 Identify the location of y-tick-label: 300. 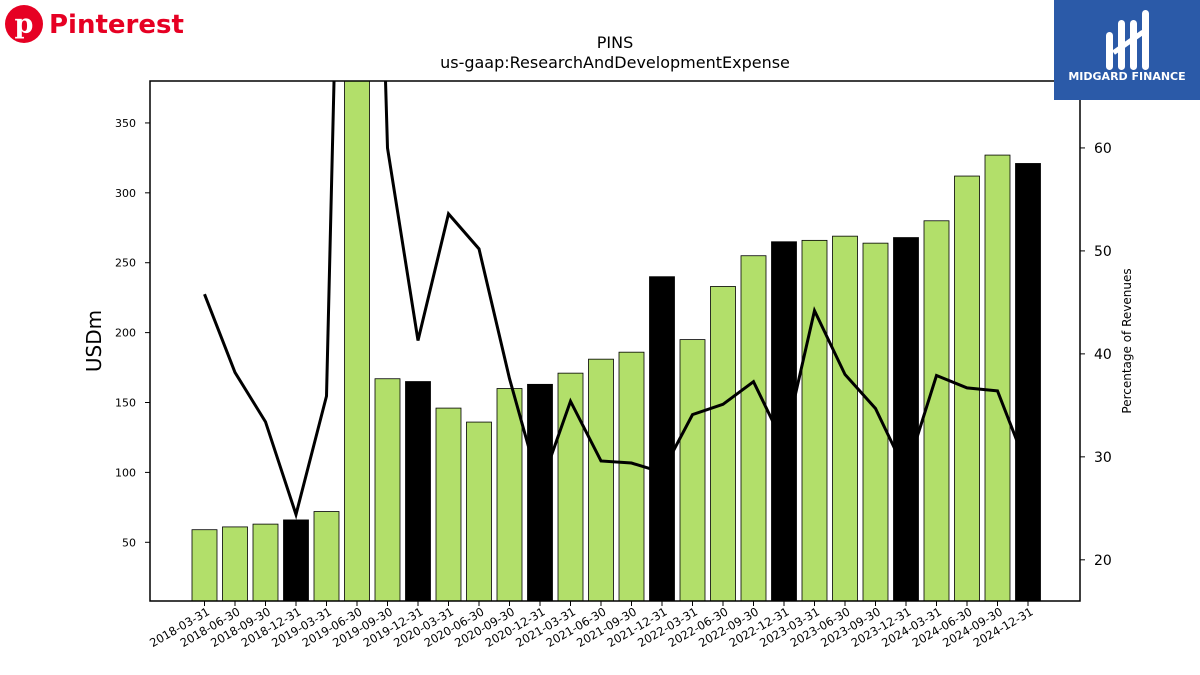
(125, 193).